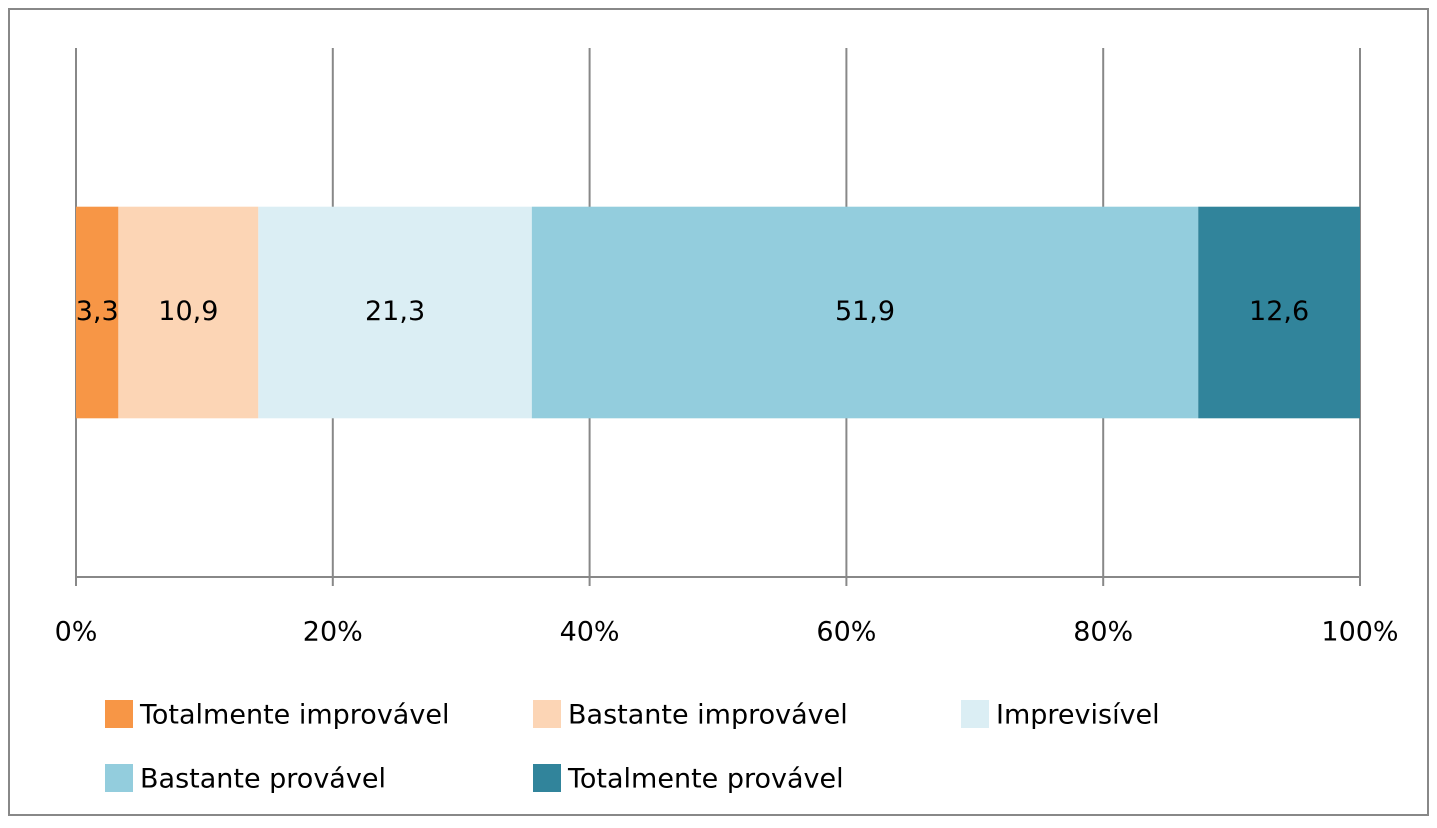 The height and width of the screenshot is (828, 1437). I want to click on data-label: 51,9, so click(865, 311).